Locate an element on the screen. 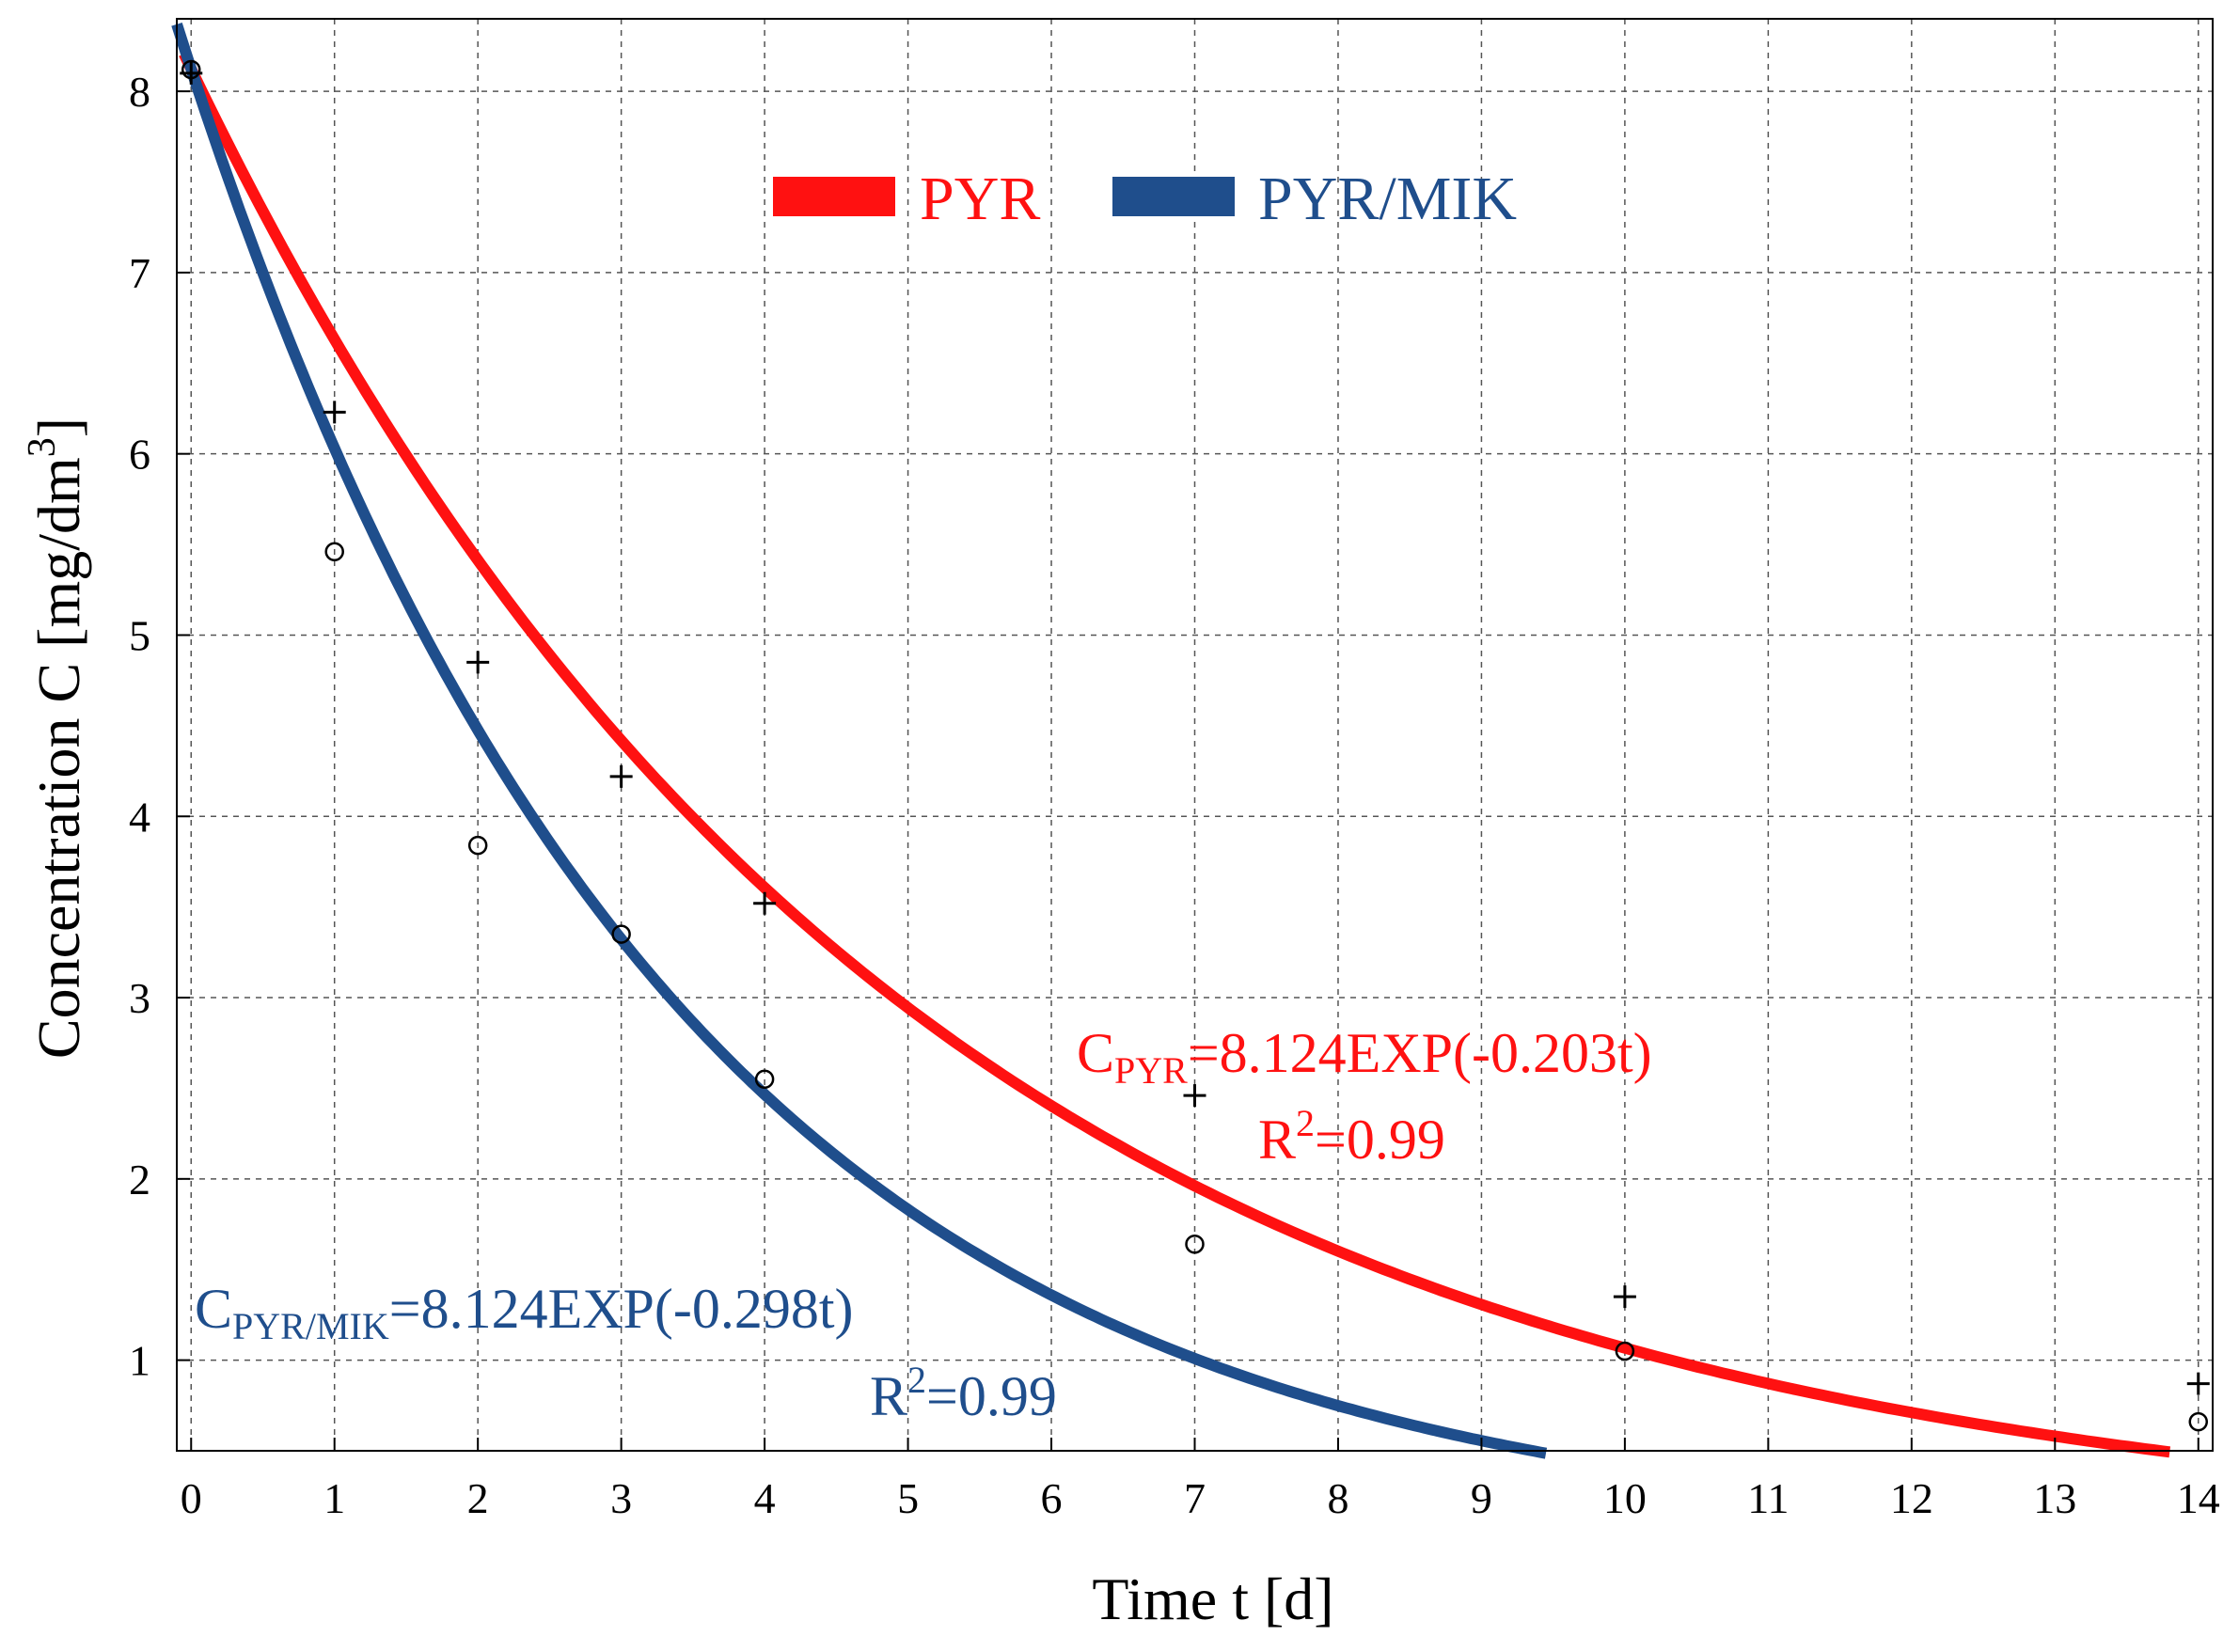  x-tick-label: 9 is located at coordinates (1481, 1498).